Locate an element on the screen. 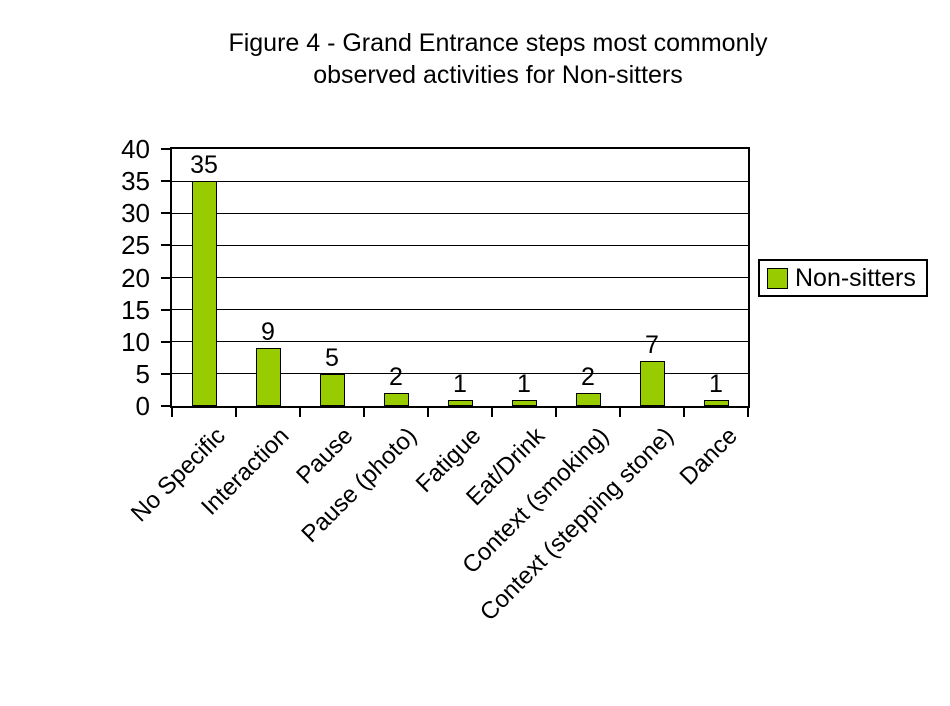  bar-value-label: 5 is located at coordinates (332, 357).